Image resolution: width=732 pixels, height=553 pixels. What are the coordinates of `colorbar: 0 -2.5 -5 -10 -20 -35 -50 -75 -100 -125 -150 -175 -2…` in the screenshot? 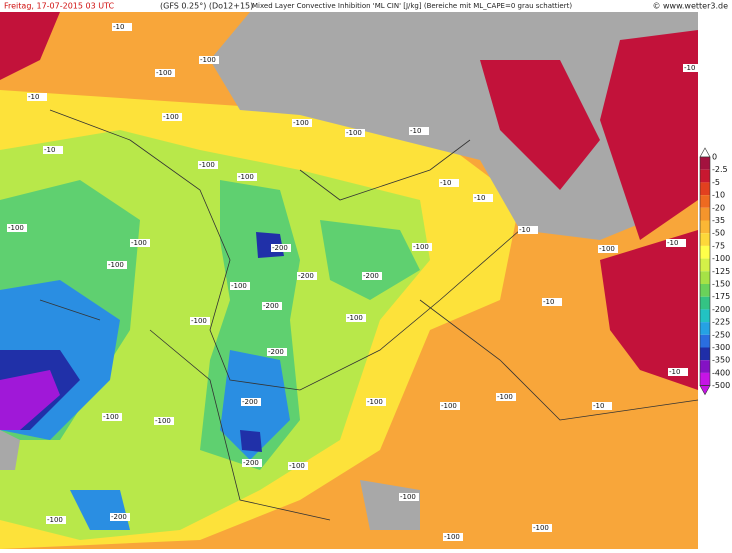 It's located at (714, 271).